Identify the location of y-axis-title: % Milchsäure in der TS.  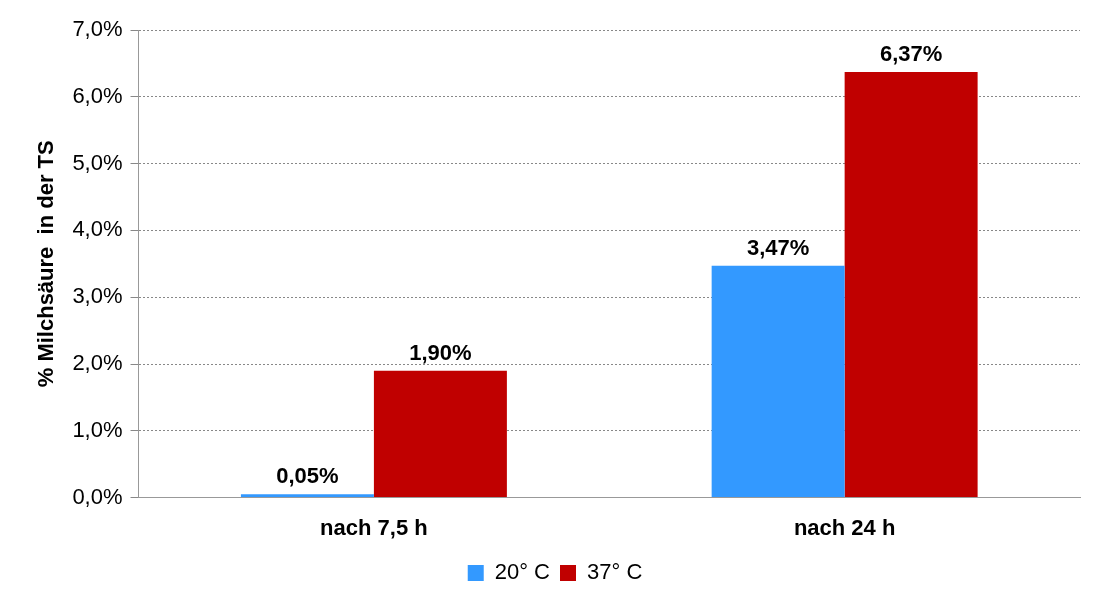
(46, 264).